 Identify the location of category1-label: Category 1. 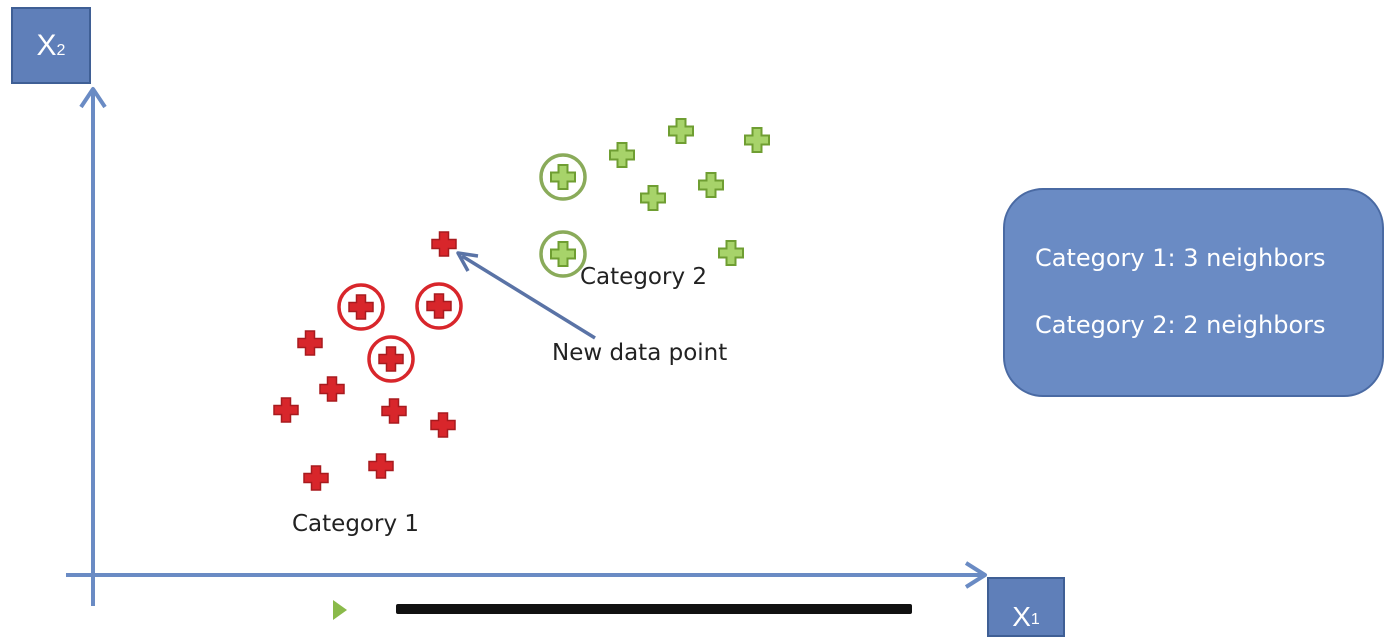
(356, 524).